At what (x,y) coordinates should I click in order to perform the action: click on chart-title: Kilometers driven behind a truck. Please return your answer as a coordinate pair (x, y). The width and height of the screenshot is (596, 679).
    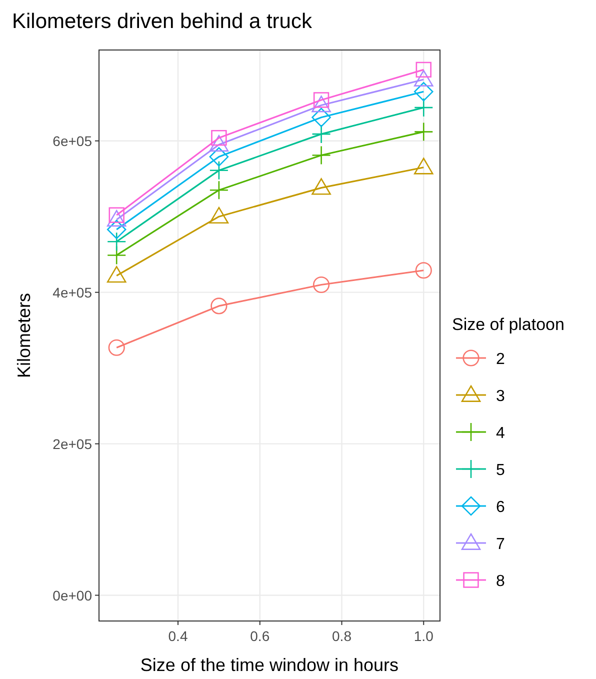
    Looking at the image, I should click on (162, 21).